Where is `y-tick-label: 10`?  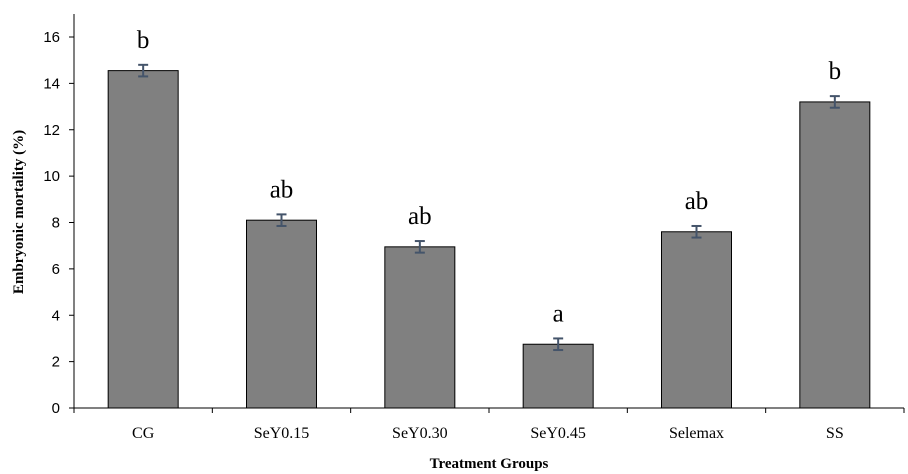 y-tick-label: 10 is located at coordinates (51, 176).